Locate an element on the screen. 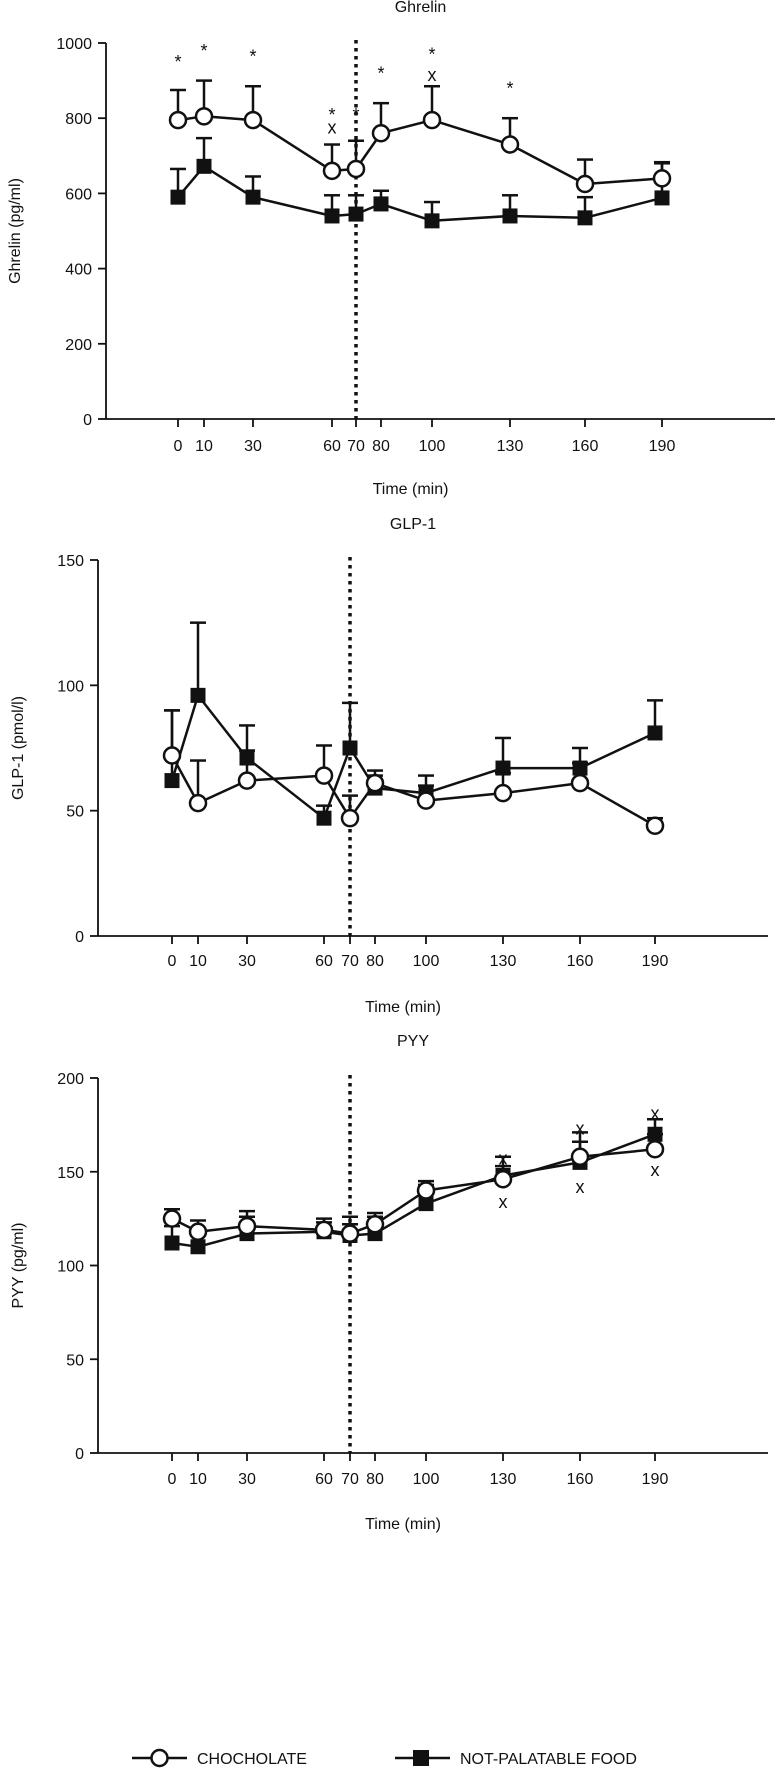 The width and height of the screenshot is (777, 1769). ghrelin-annotation-x-4: x is located at coordinates (332, 128).